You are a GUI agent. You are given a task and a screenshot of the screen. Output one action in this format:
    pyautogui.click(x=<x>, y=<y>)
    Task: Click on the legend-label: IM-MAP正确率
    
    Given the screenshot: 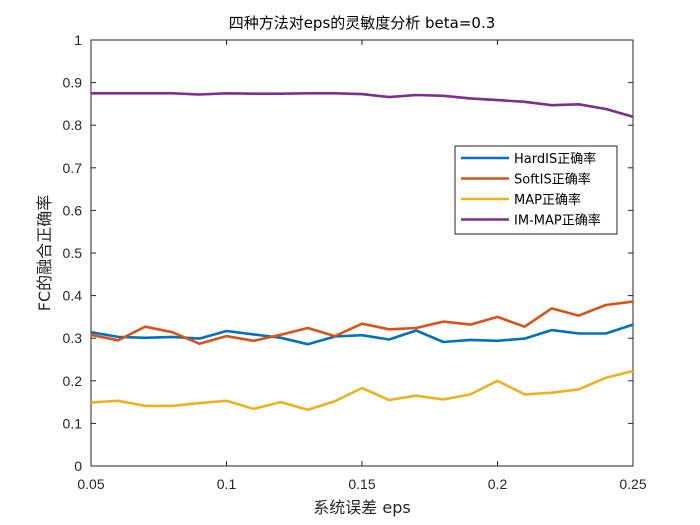 What is the action you would take?
    pyautogui.click(x=557, y=221)
    